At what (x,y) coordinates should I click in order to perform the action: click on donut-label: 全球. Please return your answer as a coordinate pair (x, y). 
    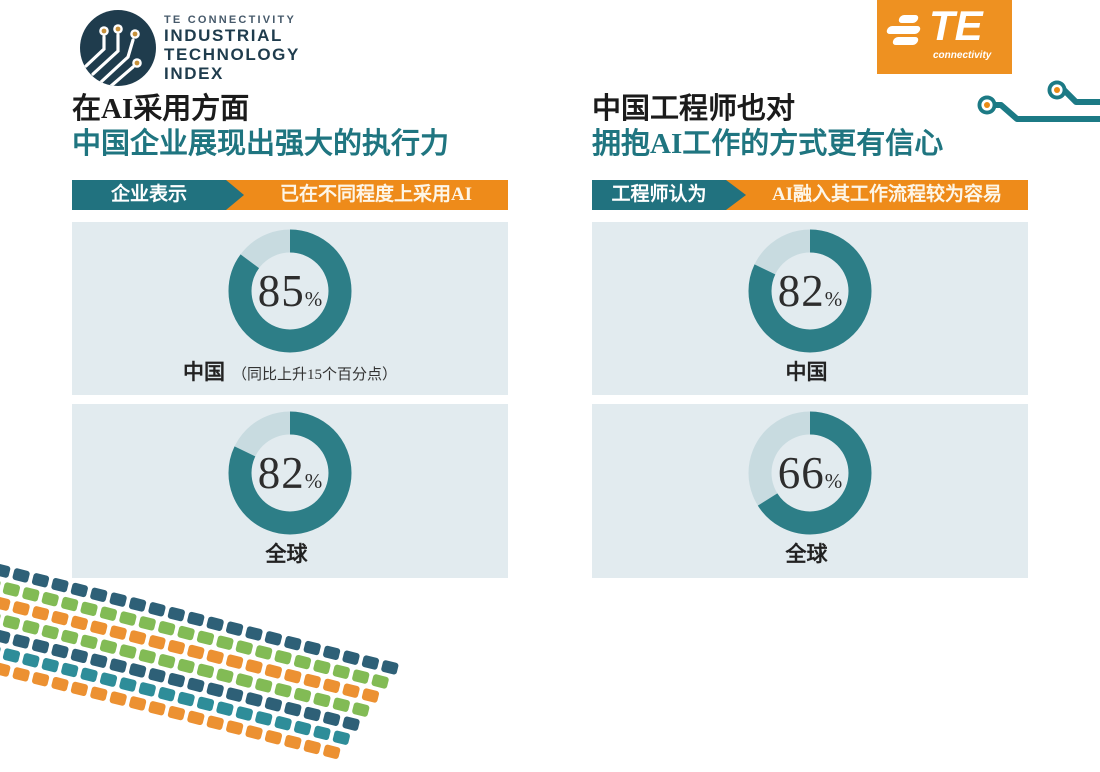
    Looking at the image, I should click on (290, 553).